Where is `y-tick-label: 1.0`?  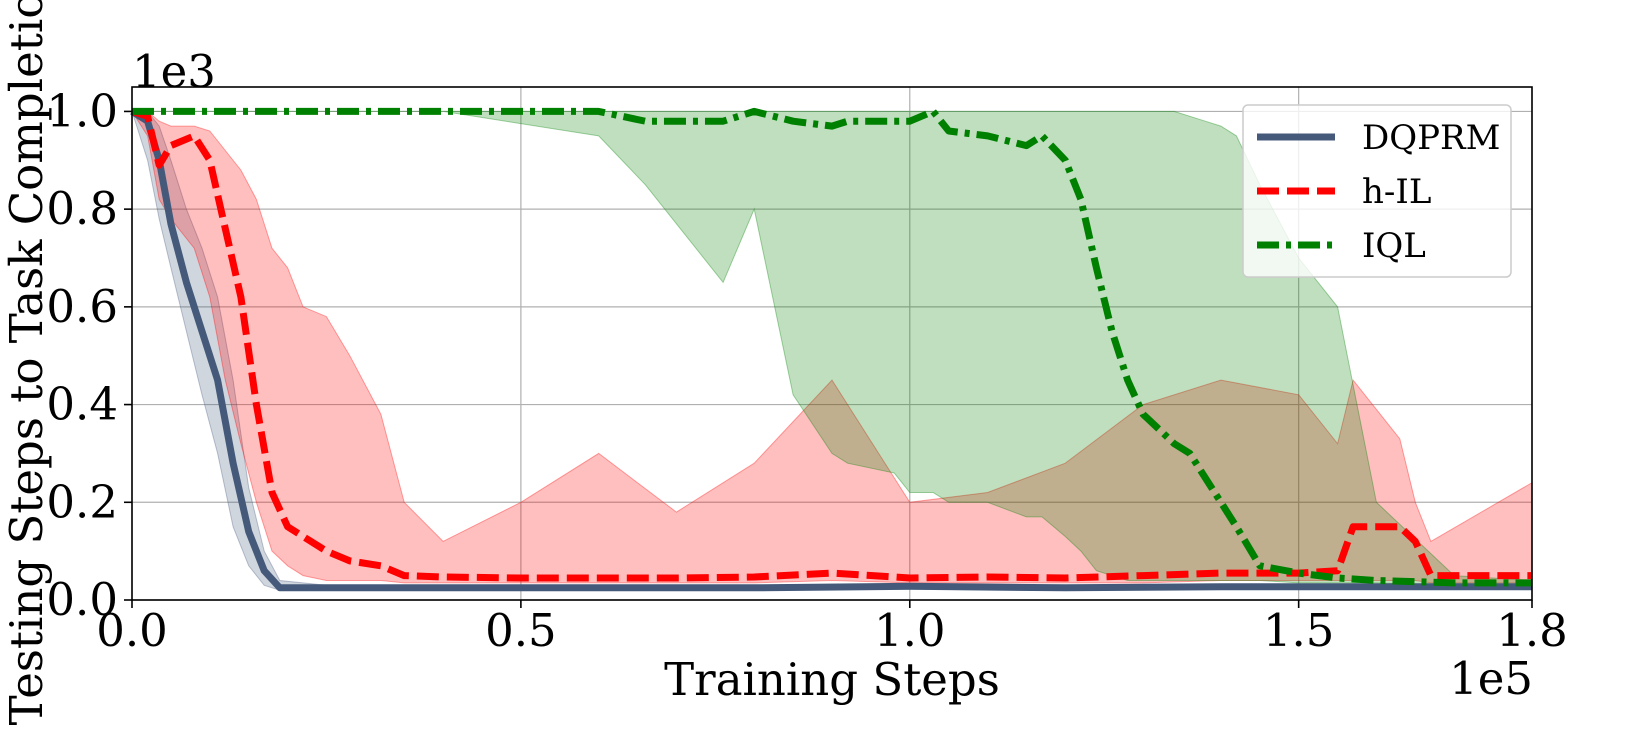 y-tick-label: 1.0 is located at coordinates (82, 110).